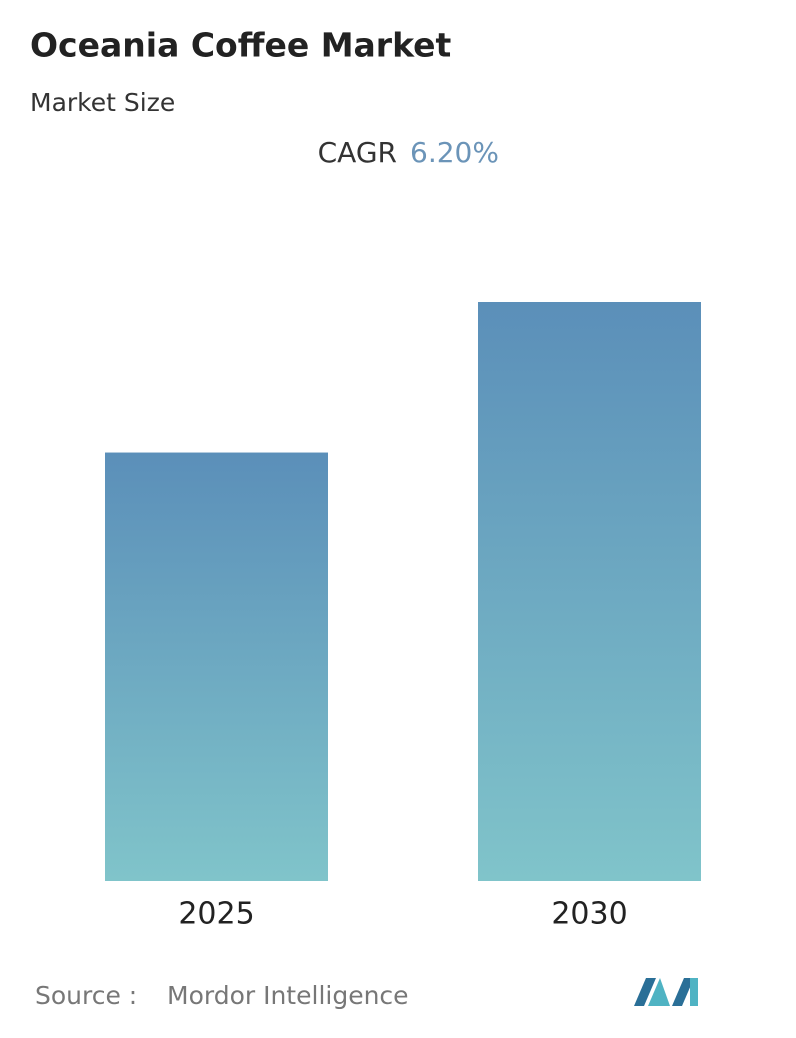 This screenshot has height=1038, width=796. Describe the element at coordinates (454, 152) in the screenshot. I see `cagr-value: 6.20%` at that location.